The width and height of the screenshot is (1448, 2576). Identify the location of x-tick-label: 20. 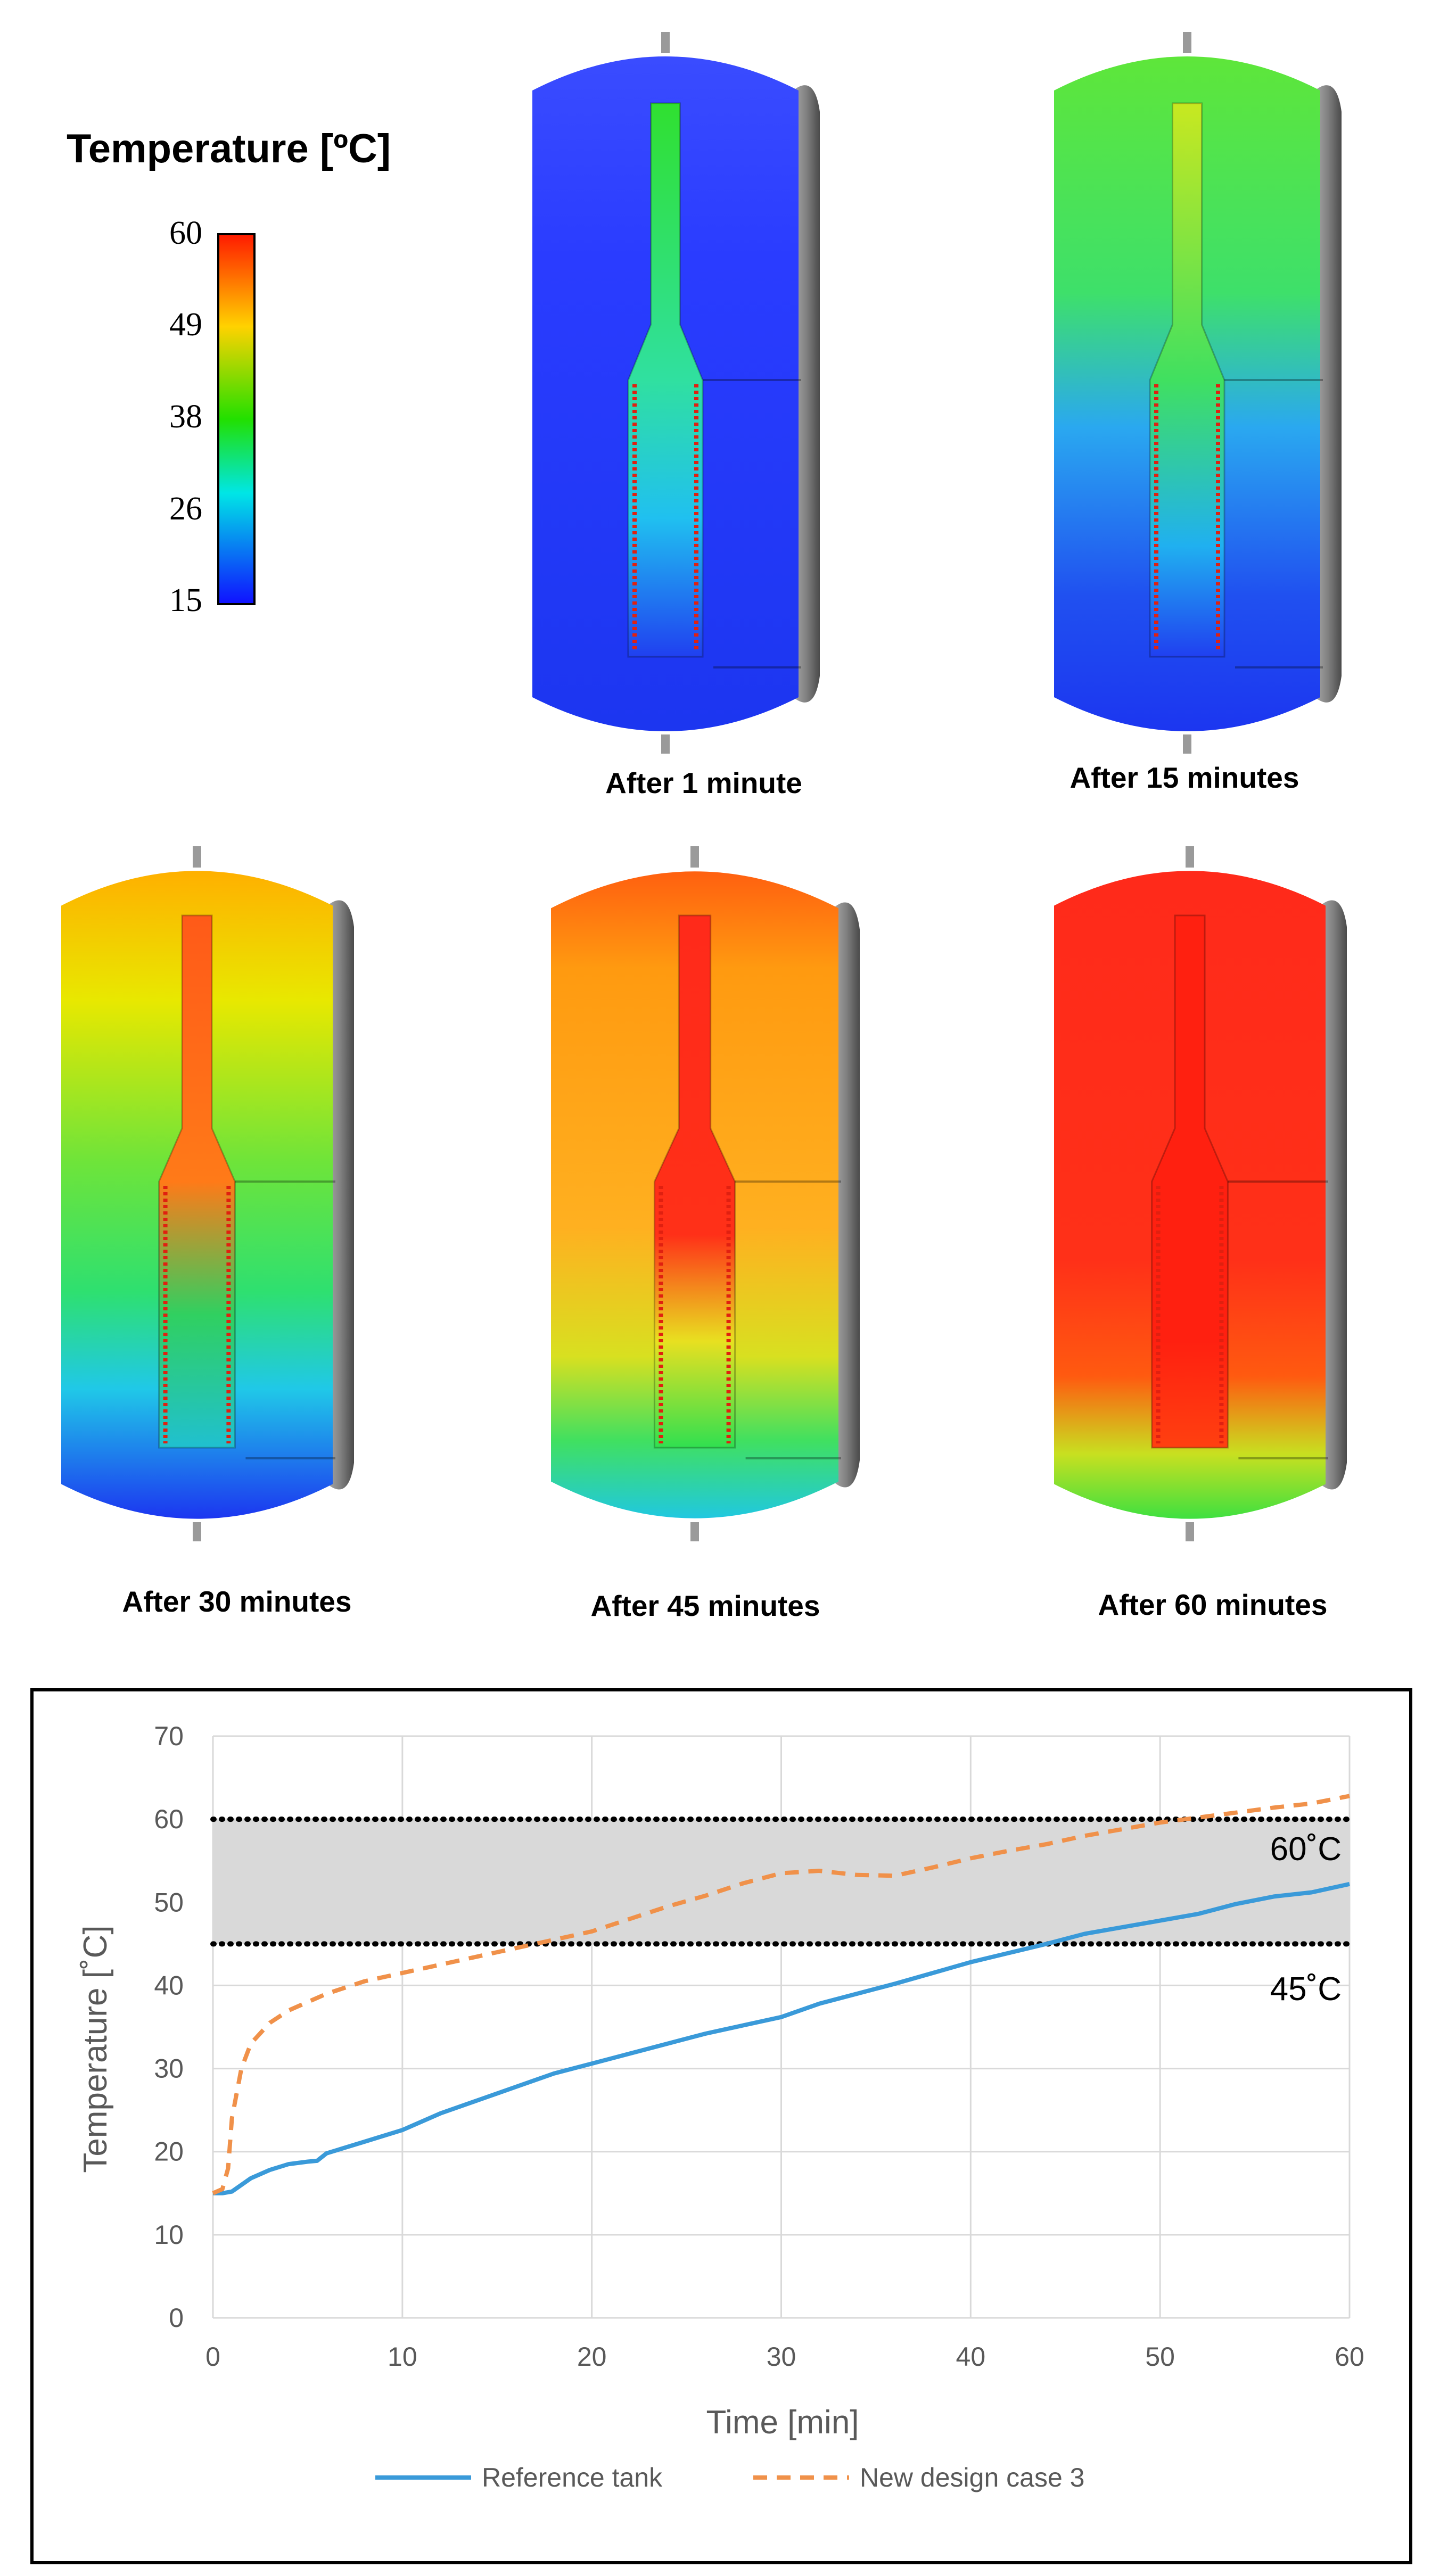
(592, 2357).